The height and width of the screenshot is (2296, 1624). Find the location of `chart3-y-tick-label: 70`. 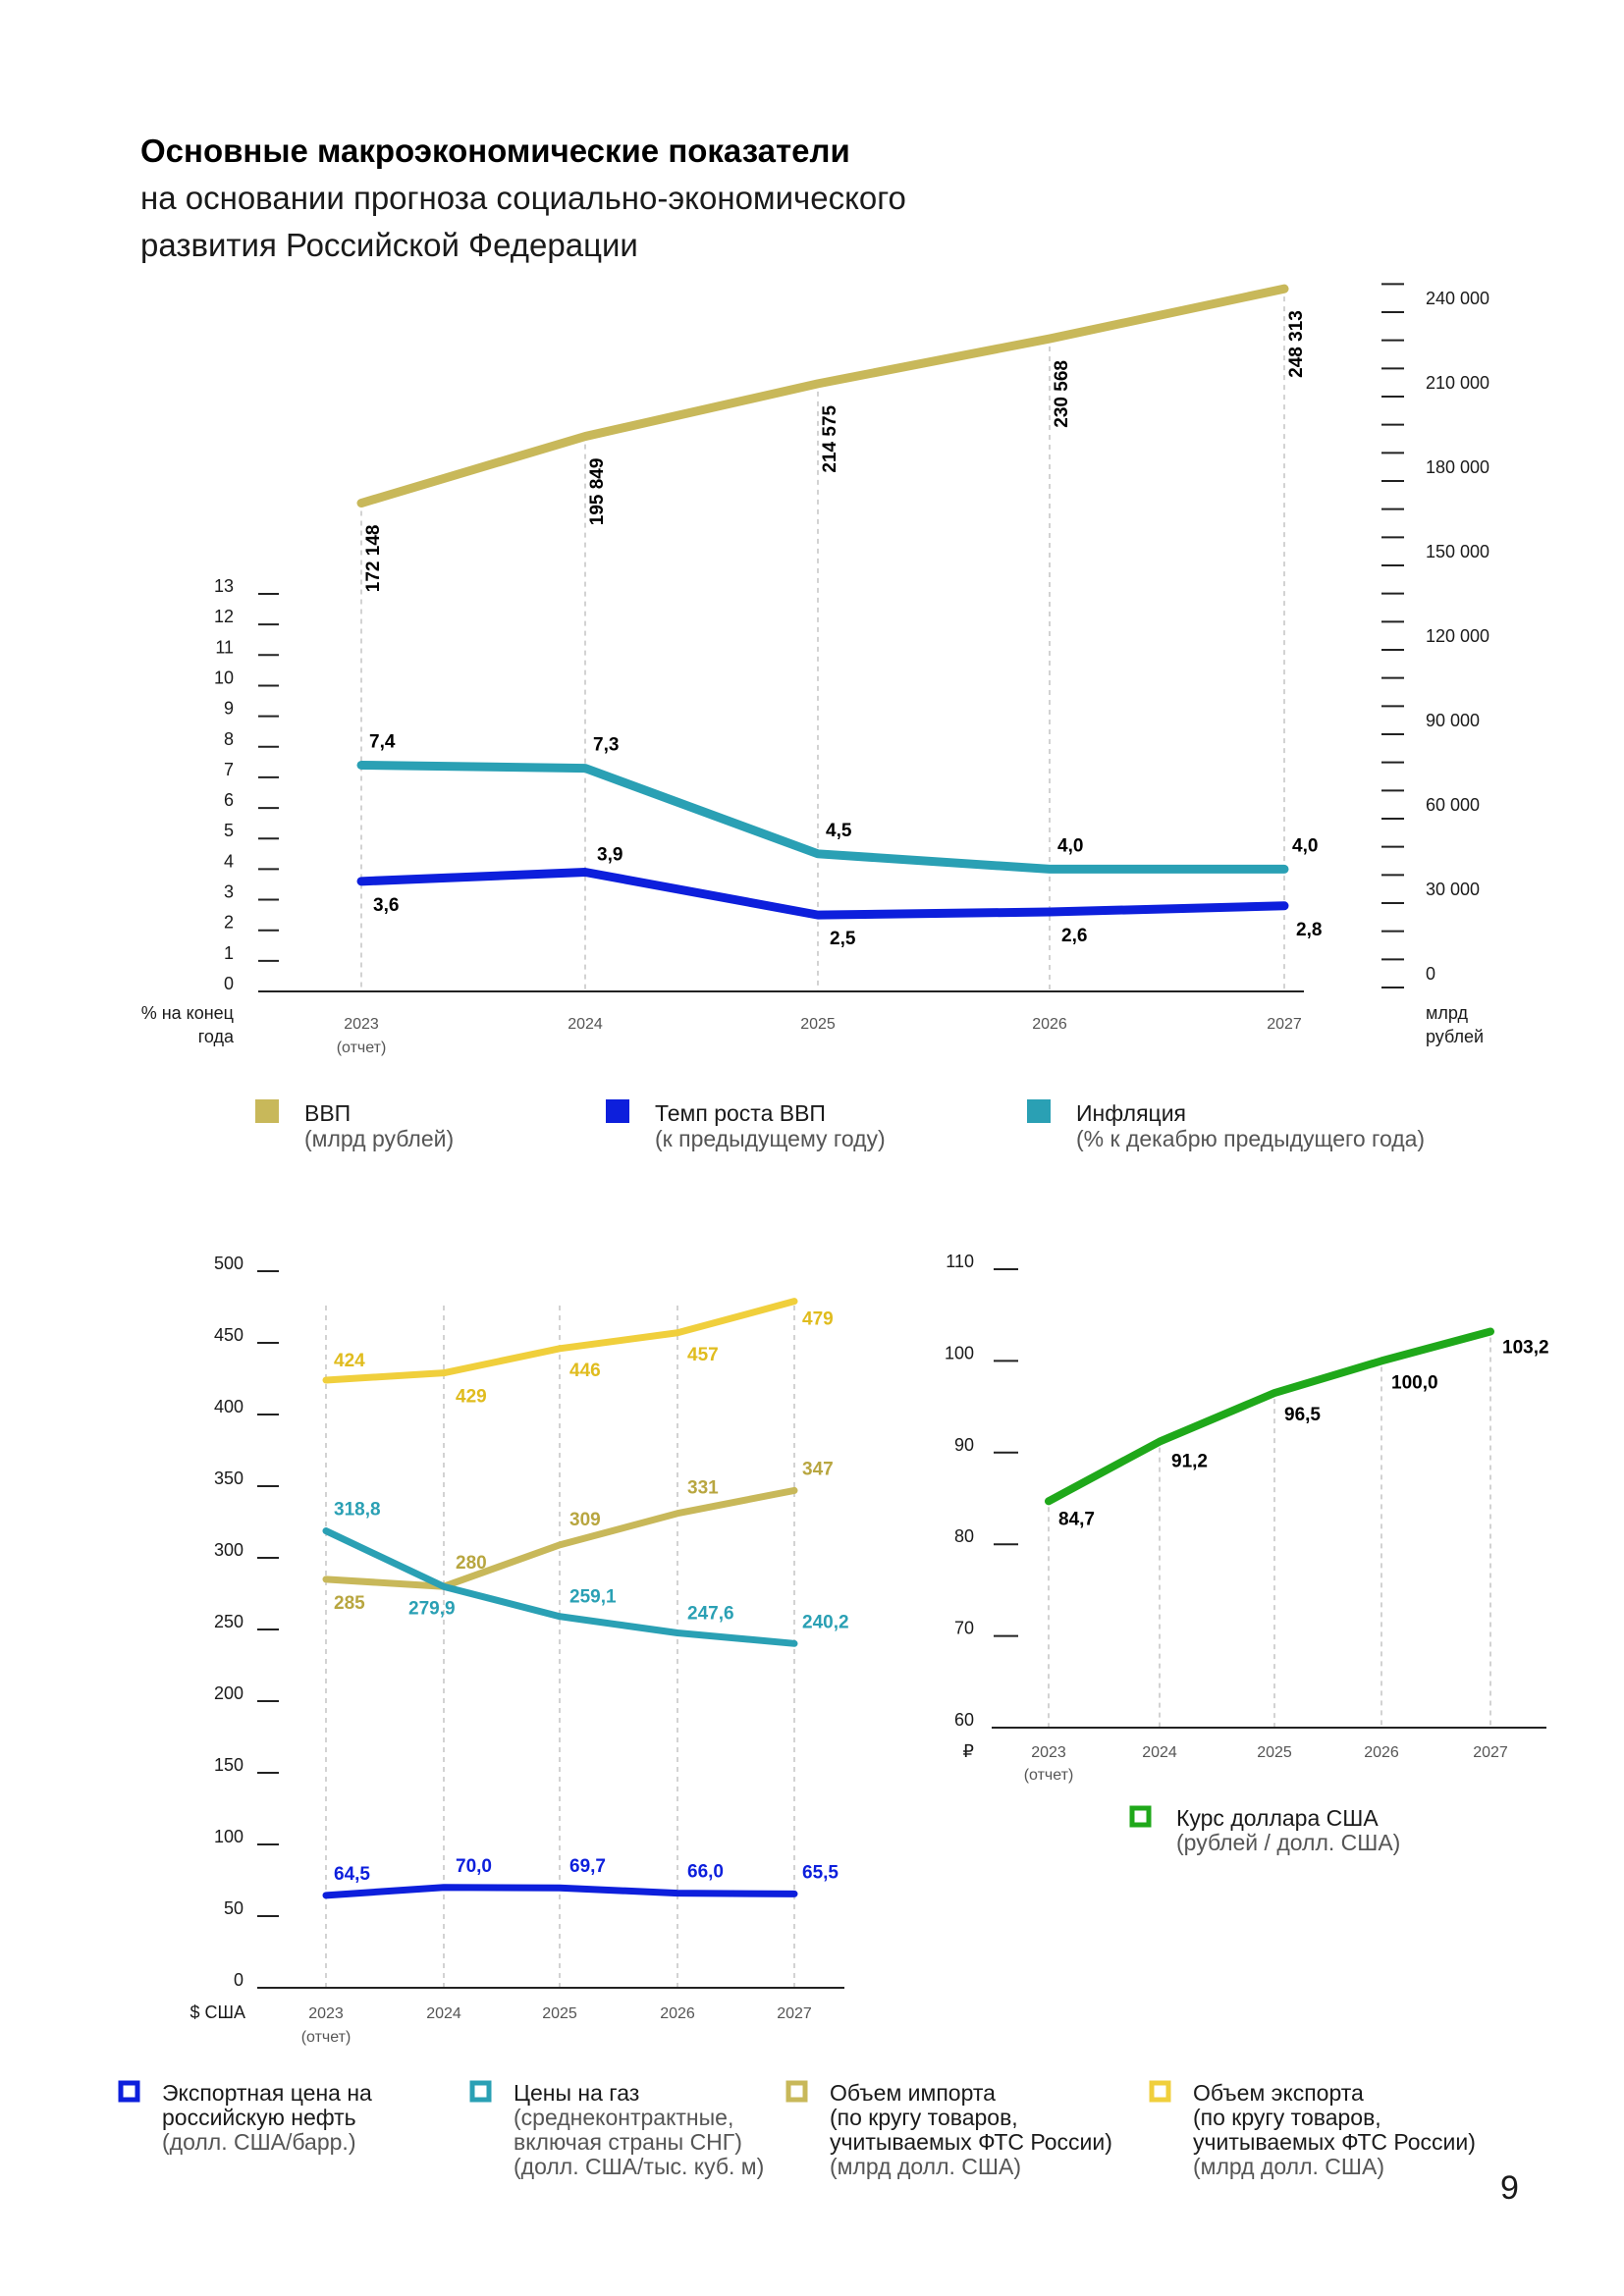

chart3-y-tick-label: 70 is located at coordinates (964, 1628).